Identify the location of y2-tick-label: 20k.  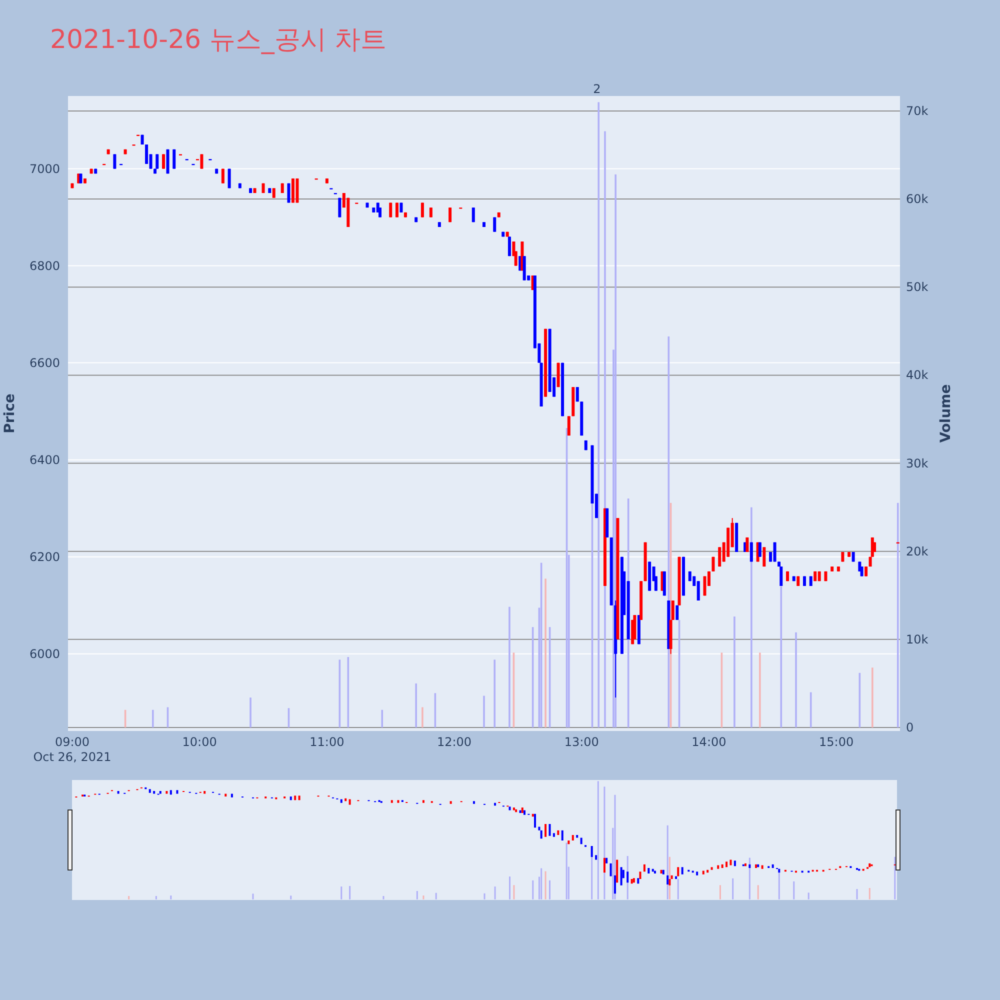
(917, 551).